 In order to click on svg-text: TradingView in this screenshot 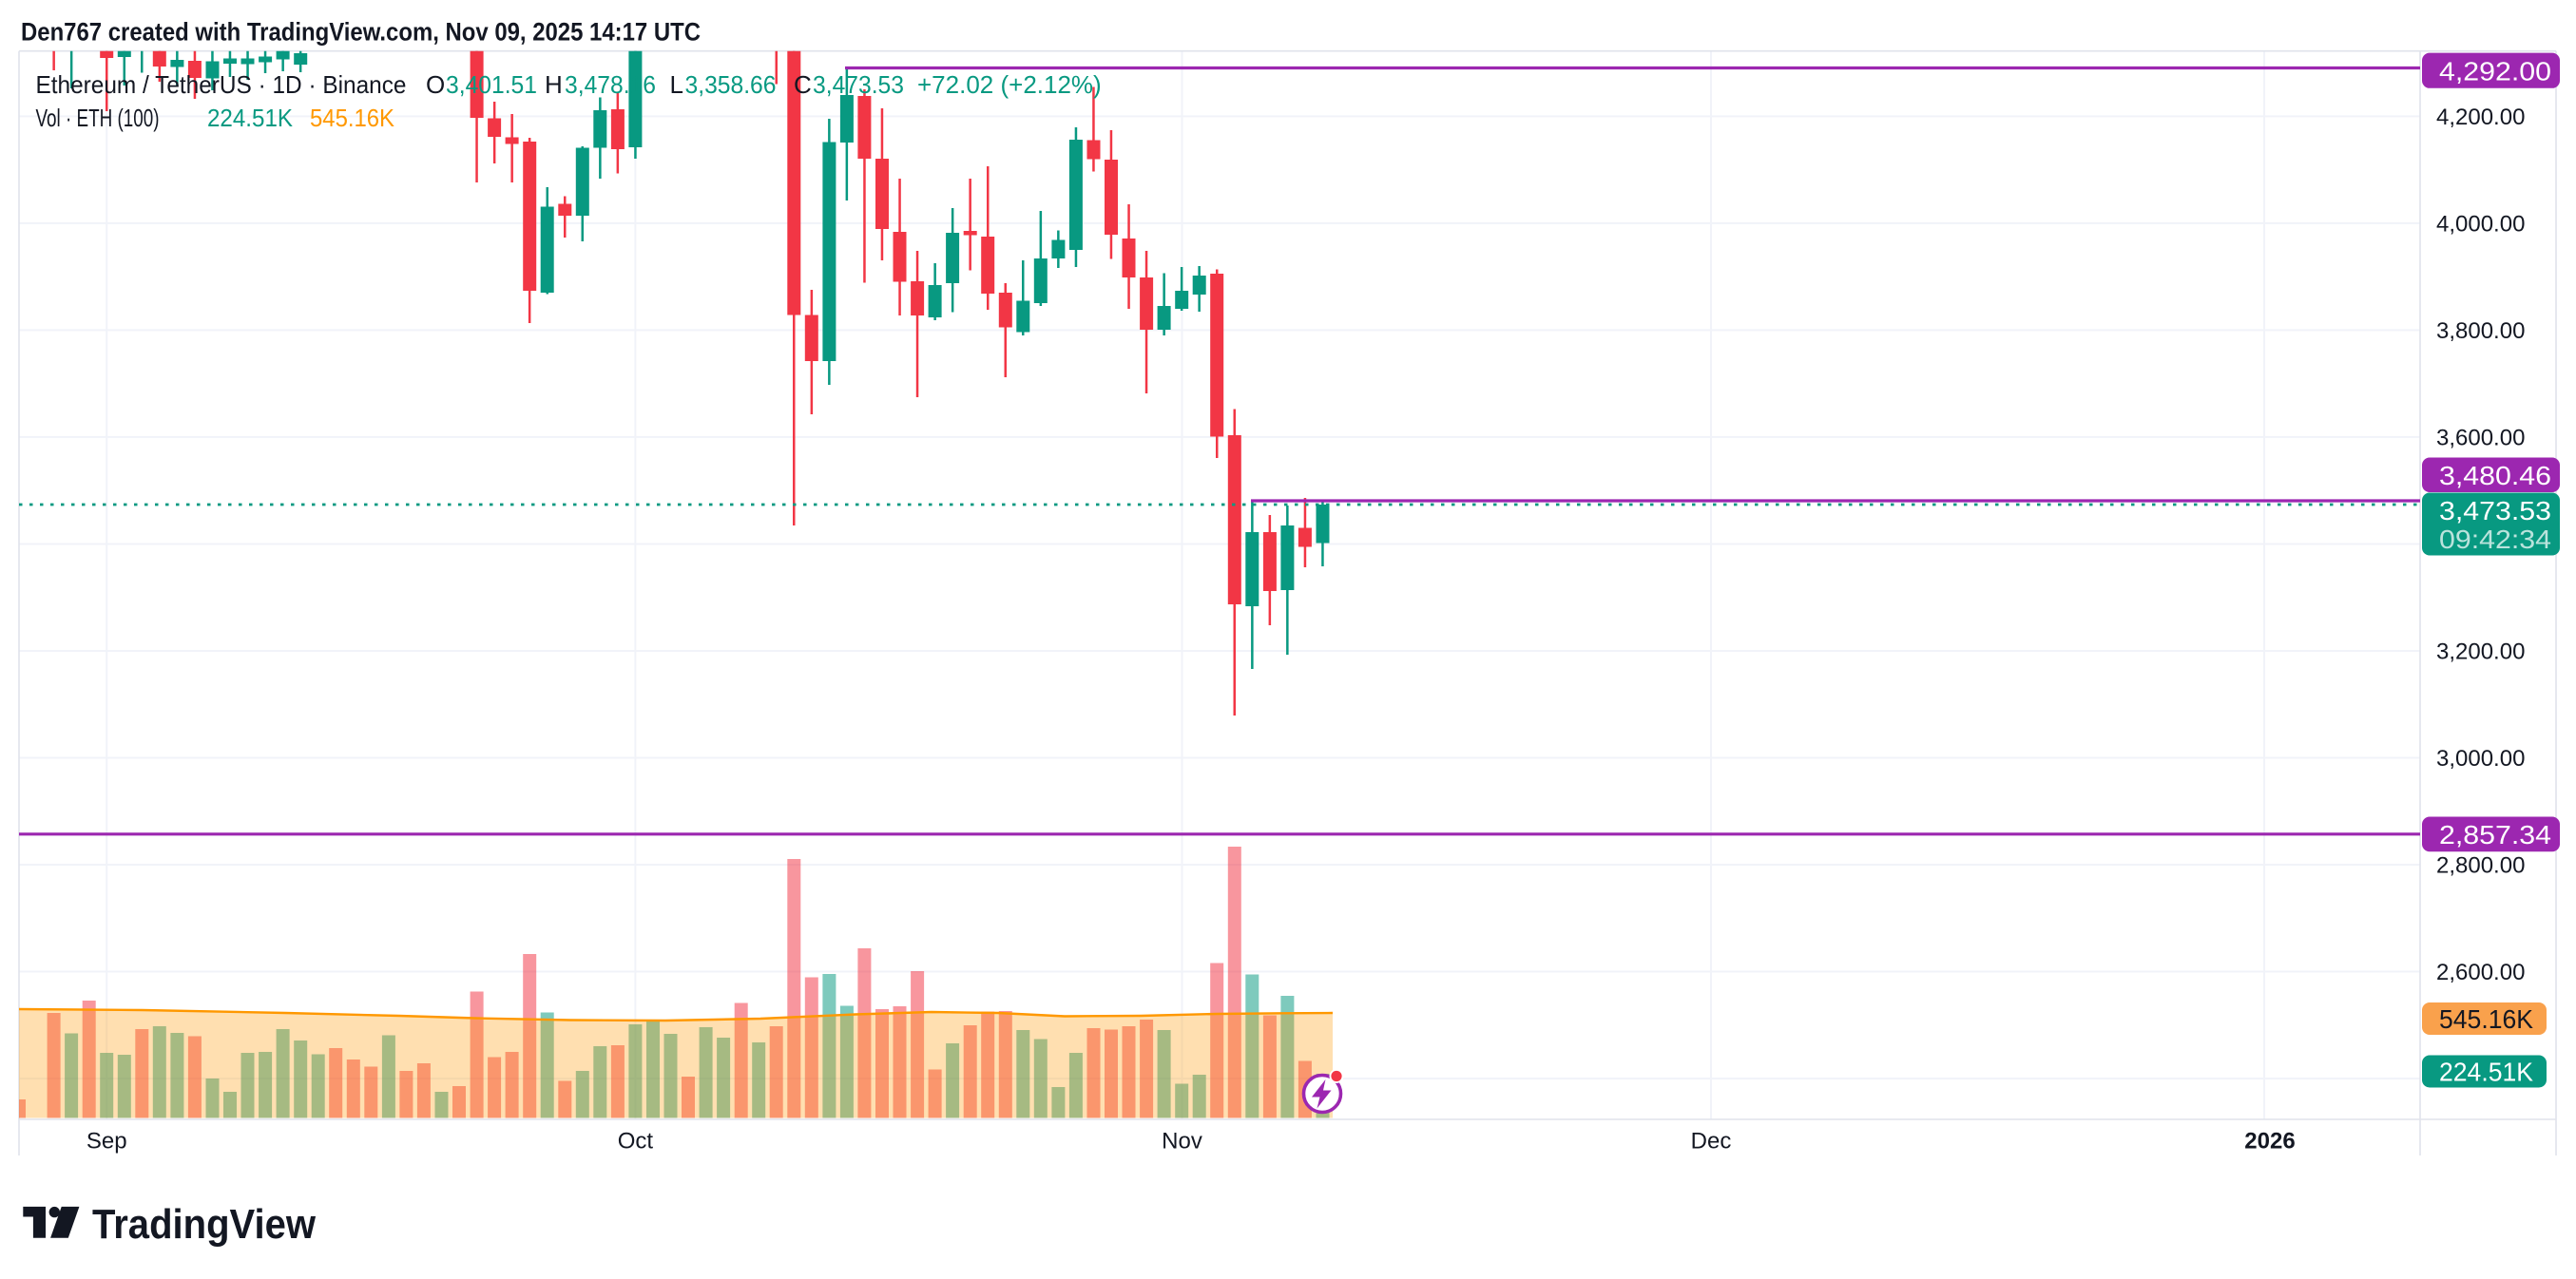, I will do `click(205, 1225)`.